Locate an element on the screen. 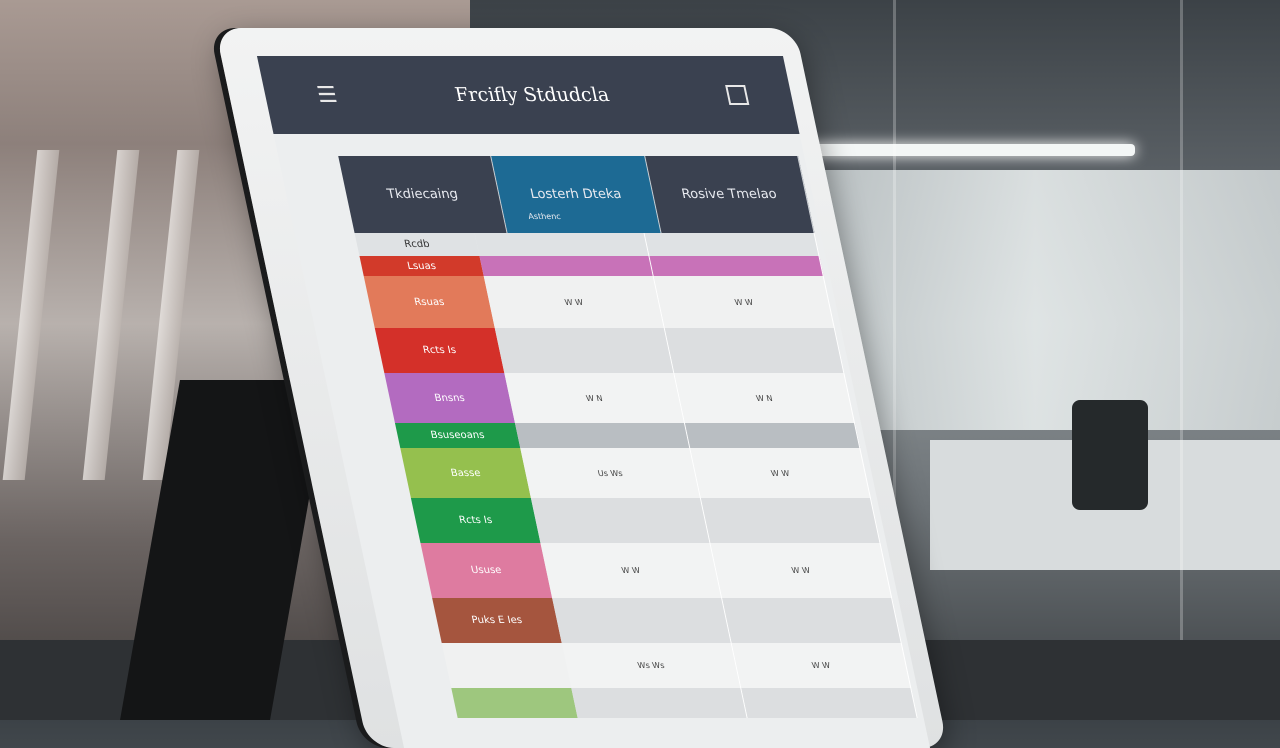 This screenshot has width=1280, height=748. schedule-cell: Us Ws is located at coordinates (610, 473).